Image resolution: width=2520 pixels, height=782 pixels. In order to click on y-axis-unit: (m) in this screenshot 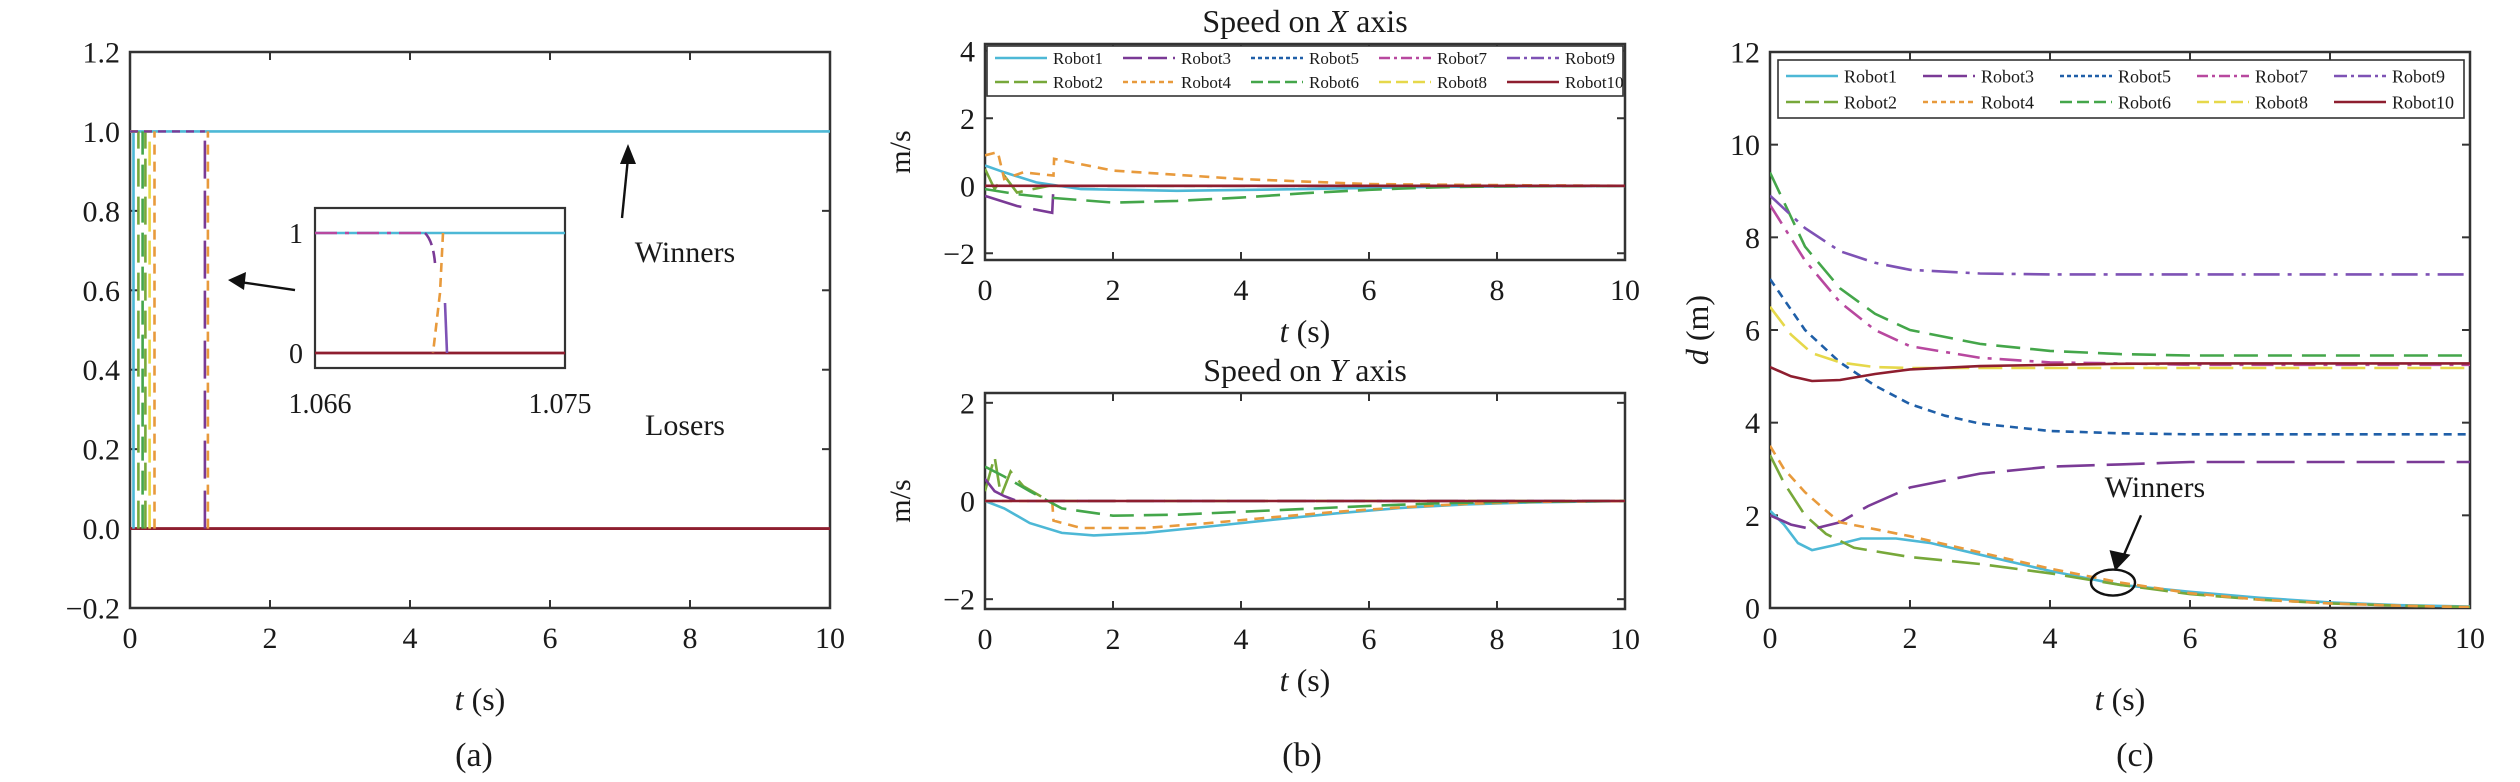, I will do `click(1697, 322)`.